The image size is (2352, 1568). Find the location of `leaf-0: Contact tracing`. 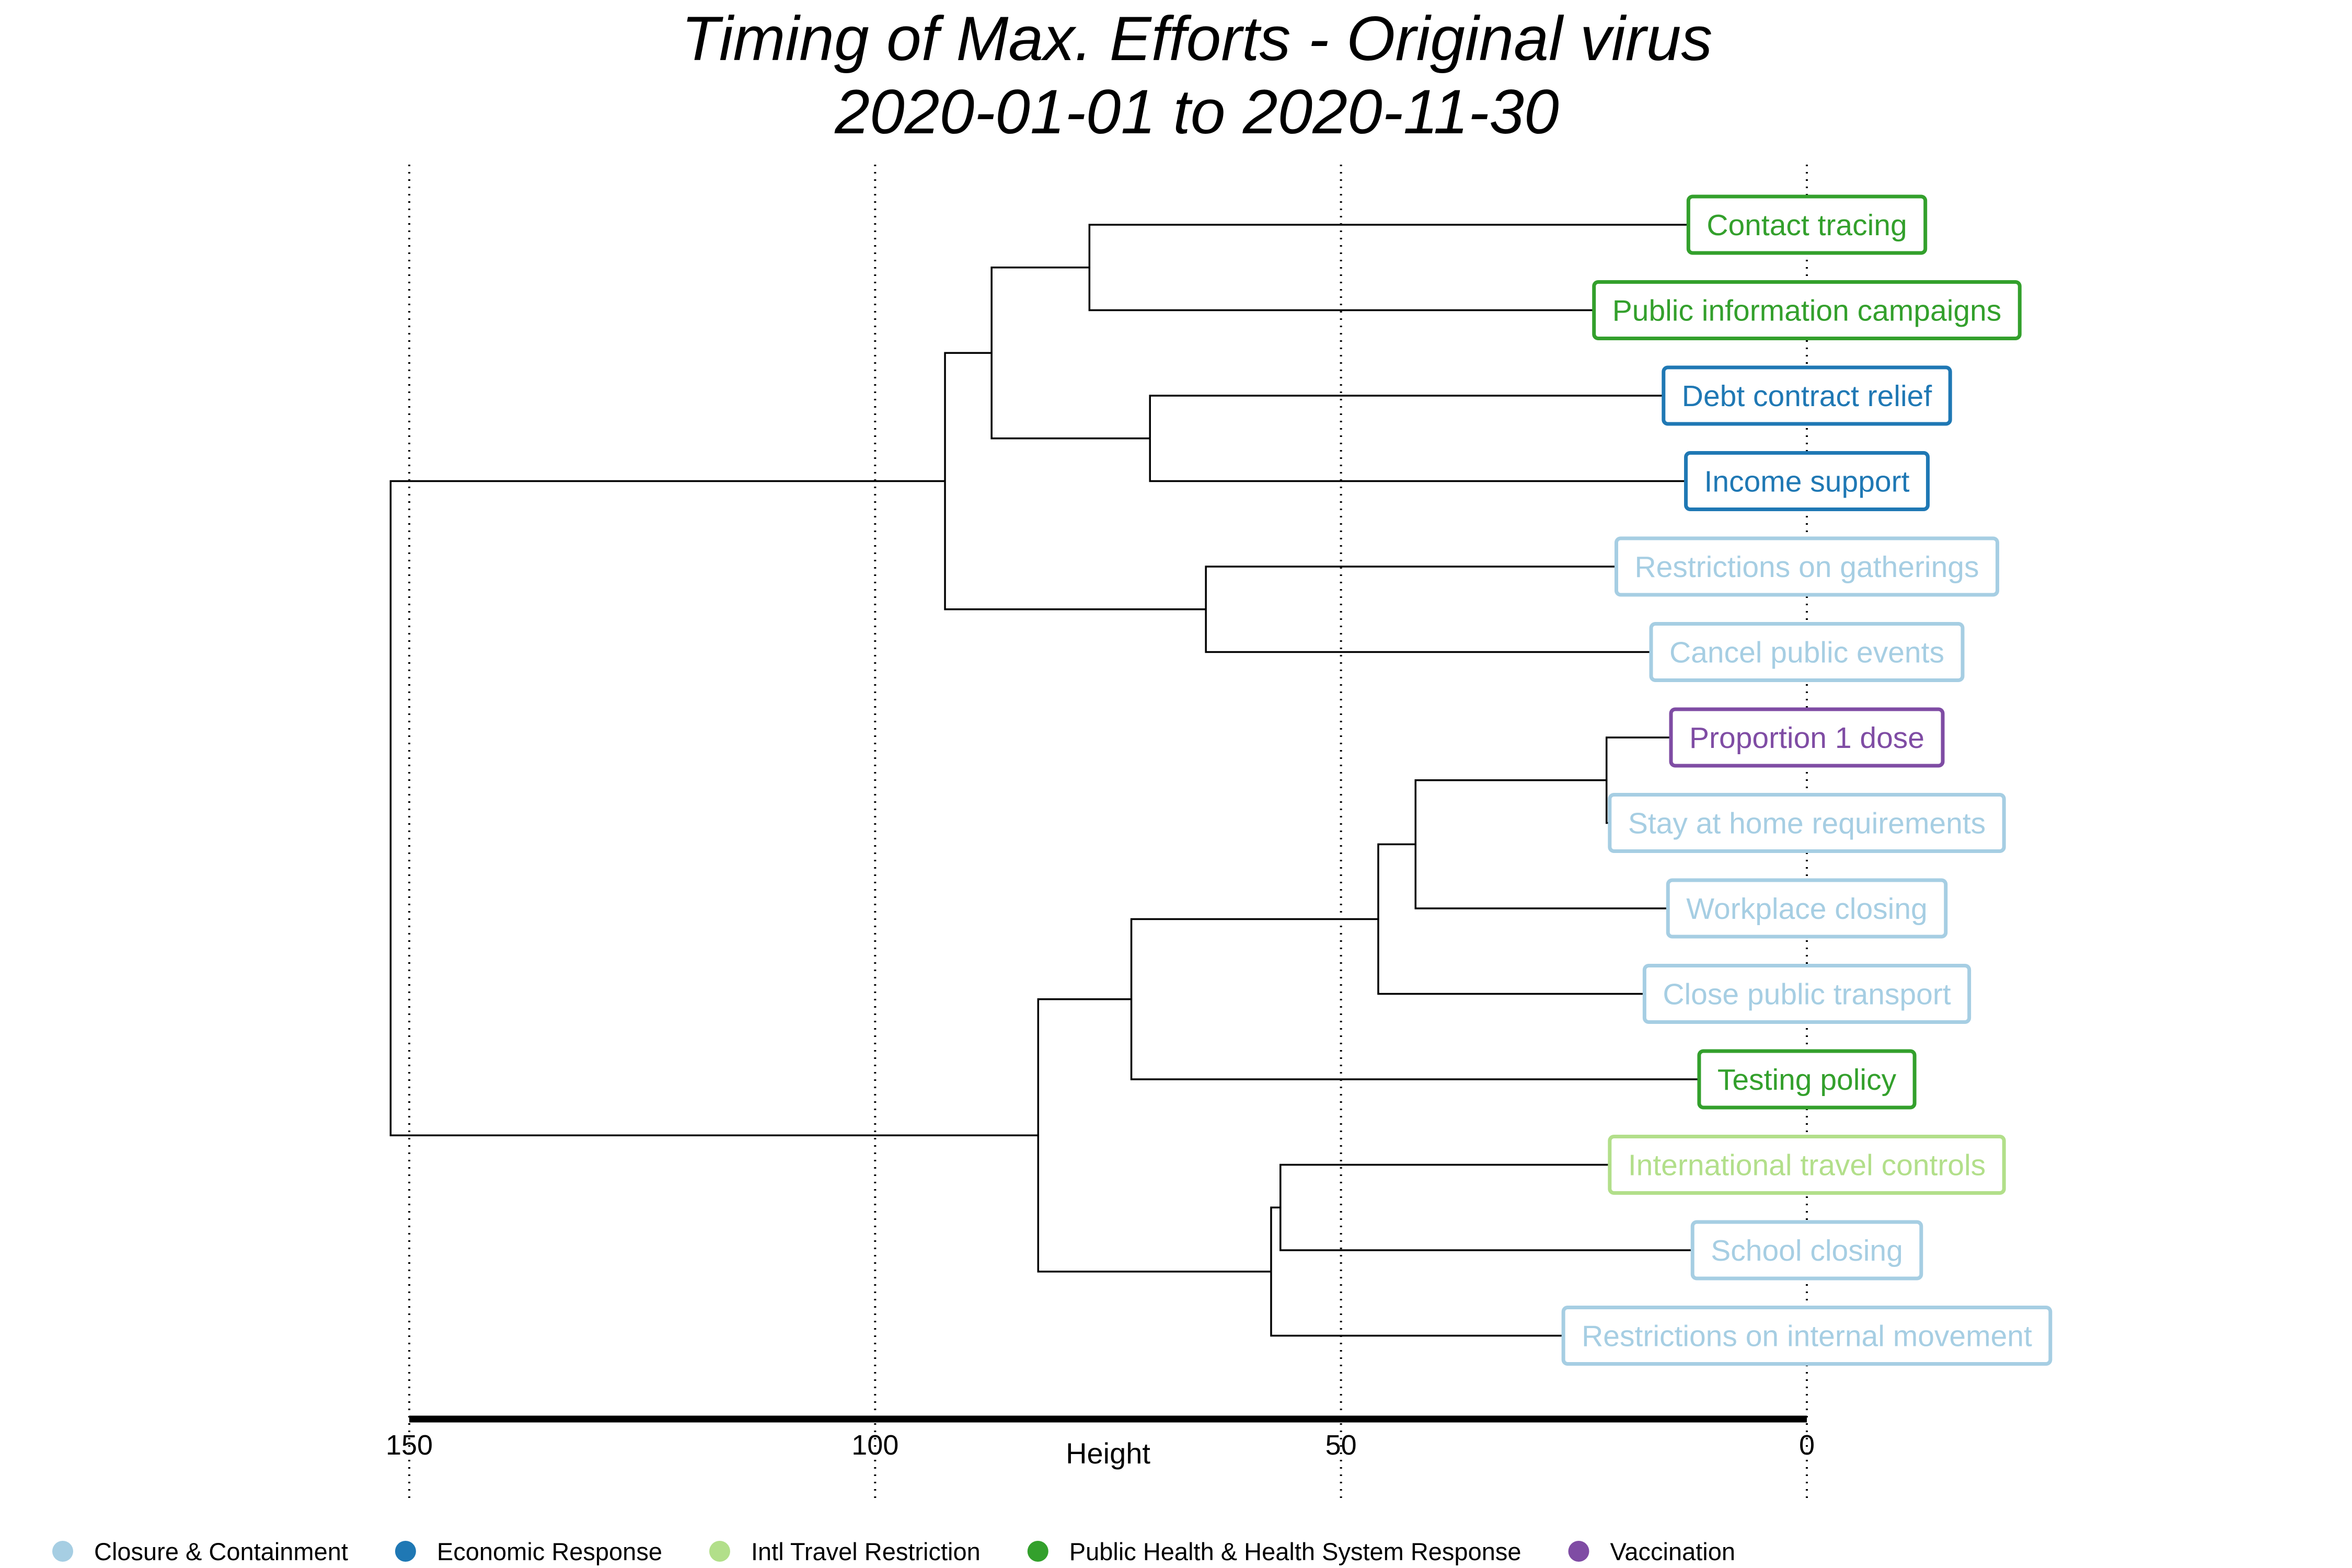

leaf-0: Contact tracing is located at coordinates (1807, 224).